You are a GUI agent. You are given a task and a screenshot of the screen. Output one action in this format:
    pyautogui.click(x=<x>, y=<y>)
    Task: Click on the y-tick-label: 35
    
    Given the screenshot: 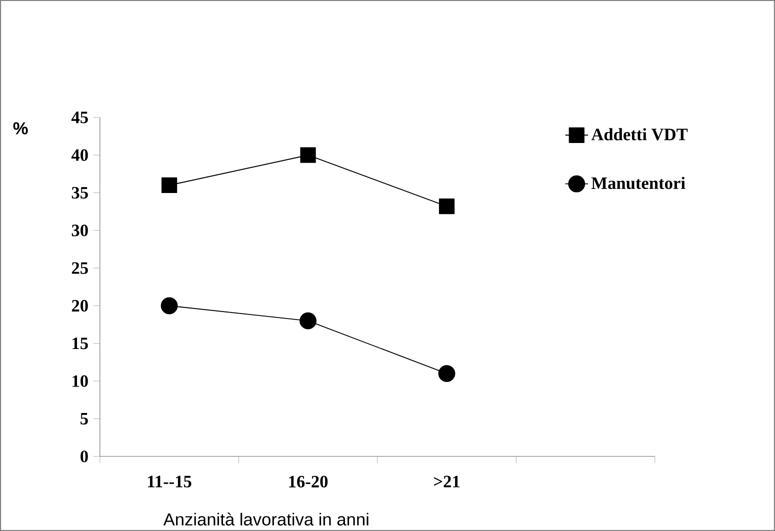 What is the action you would take?
    pyautogui.click(x=80, y=192)
    